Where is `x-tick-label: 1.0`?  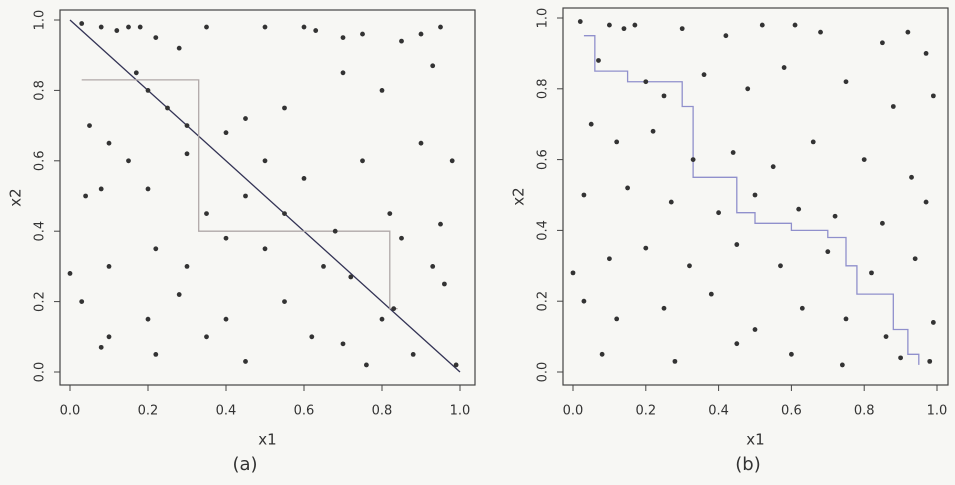
x-tick-label: 1.0 is located at coordinates (460, 411).